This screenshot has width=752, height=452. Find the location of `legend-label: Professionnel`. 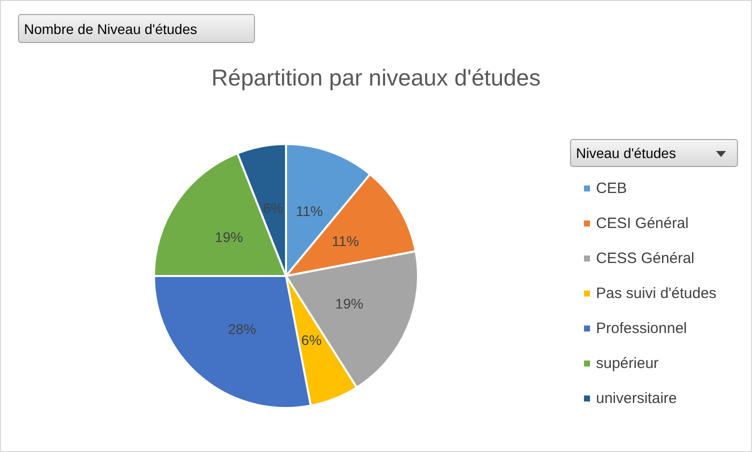

legend-label: Professionnel is located at coordinates (641, 328).